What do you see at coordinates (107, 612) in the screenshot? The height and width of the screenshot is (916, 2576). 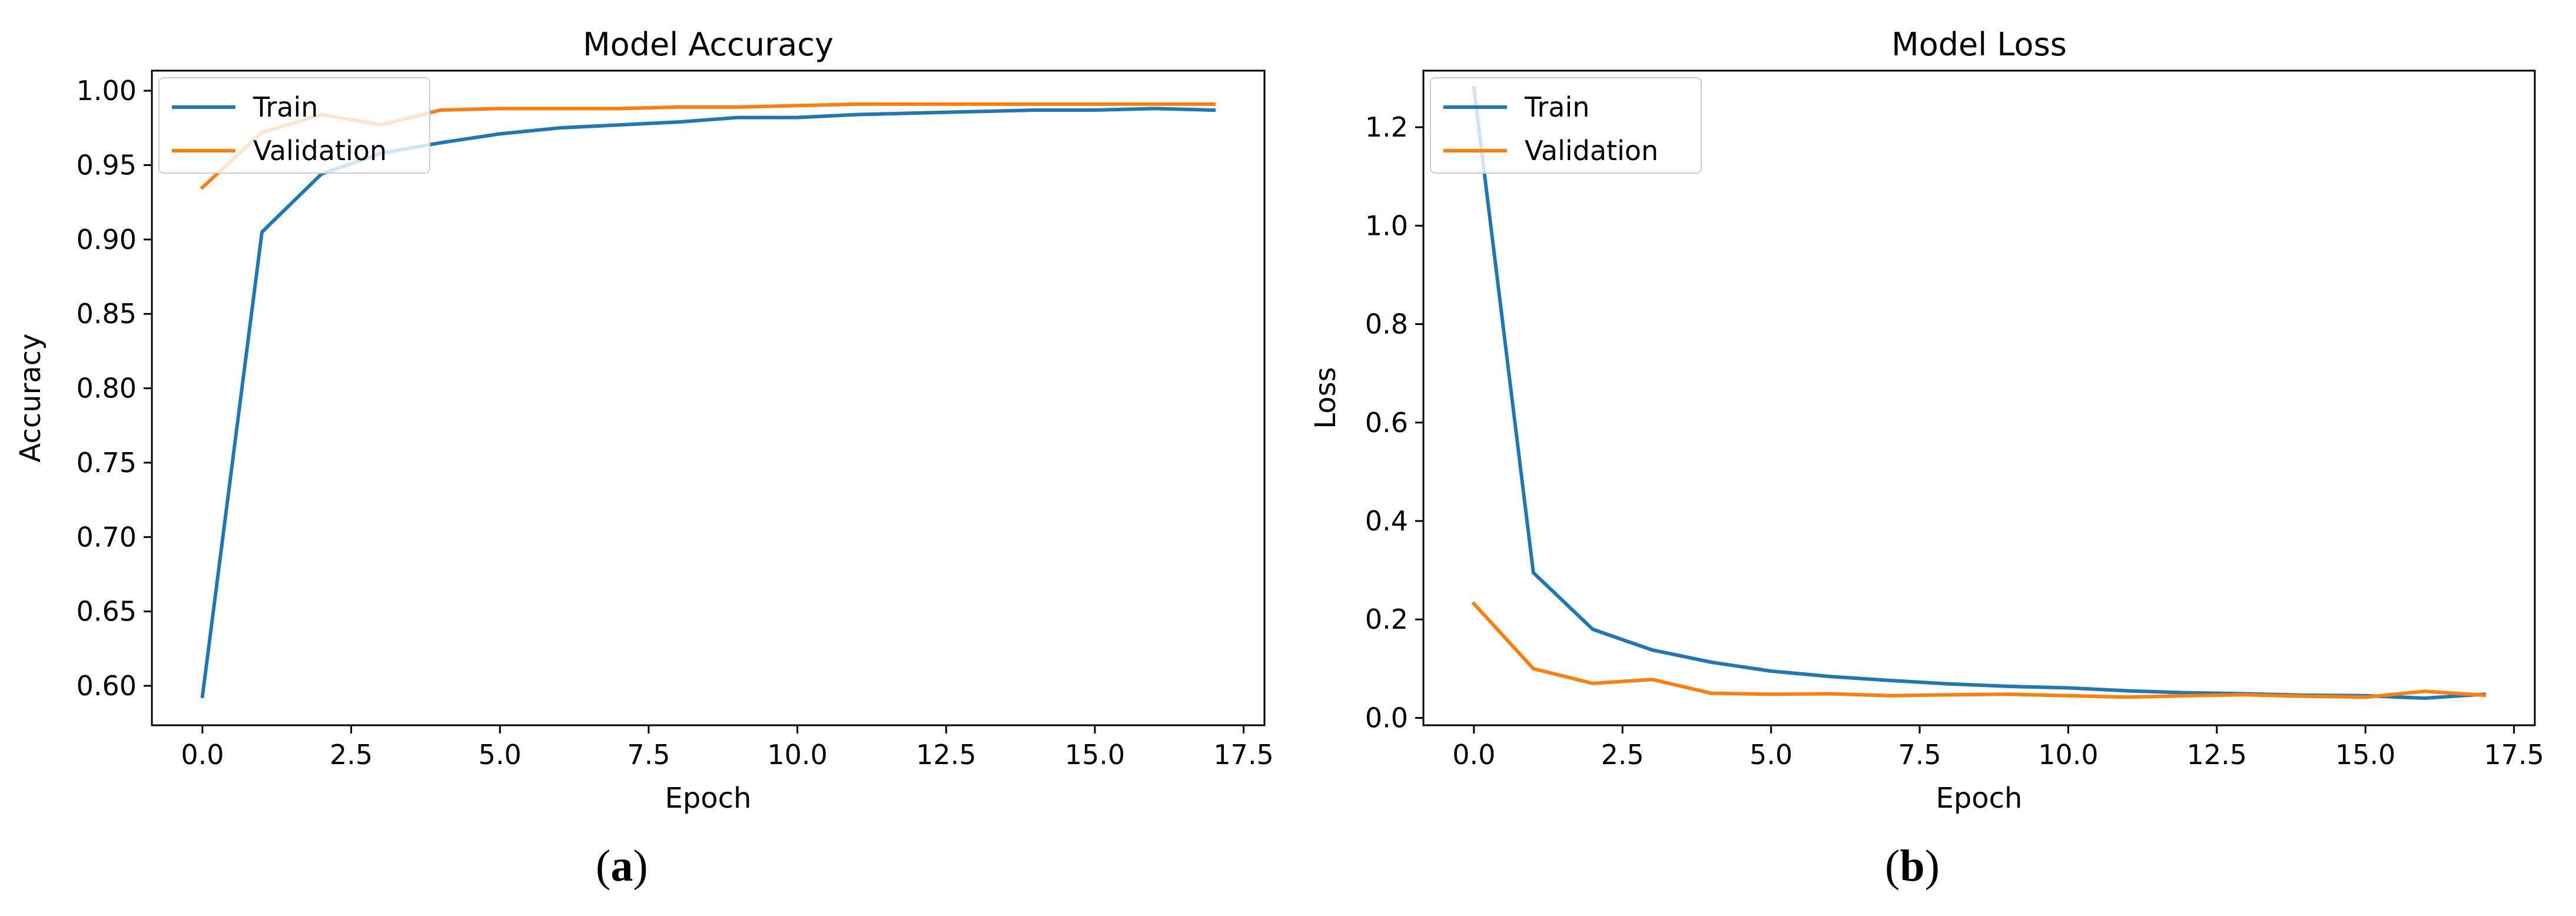 I see `accuracy-y-tick-label: 0.65` at bounding box center [107, 612].